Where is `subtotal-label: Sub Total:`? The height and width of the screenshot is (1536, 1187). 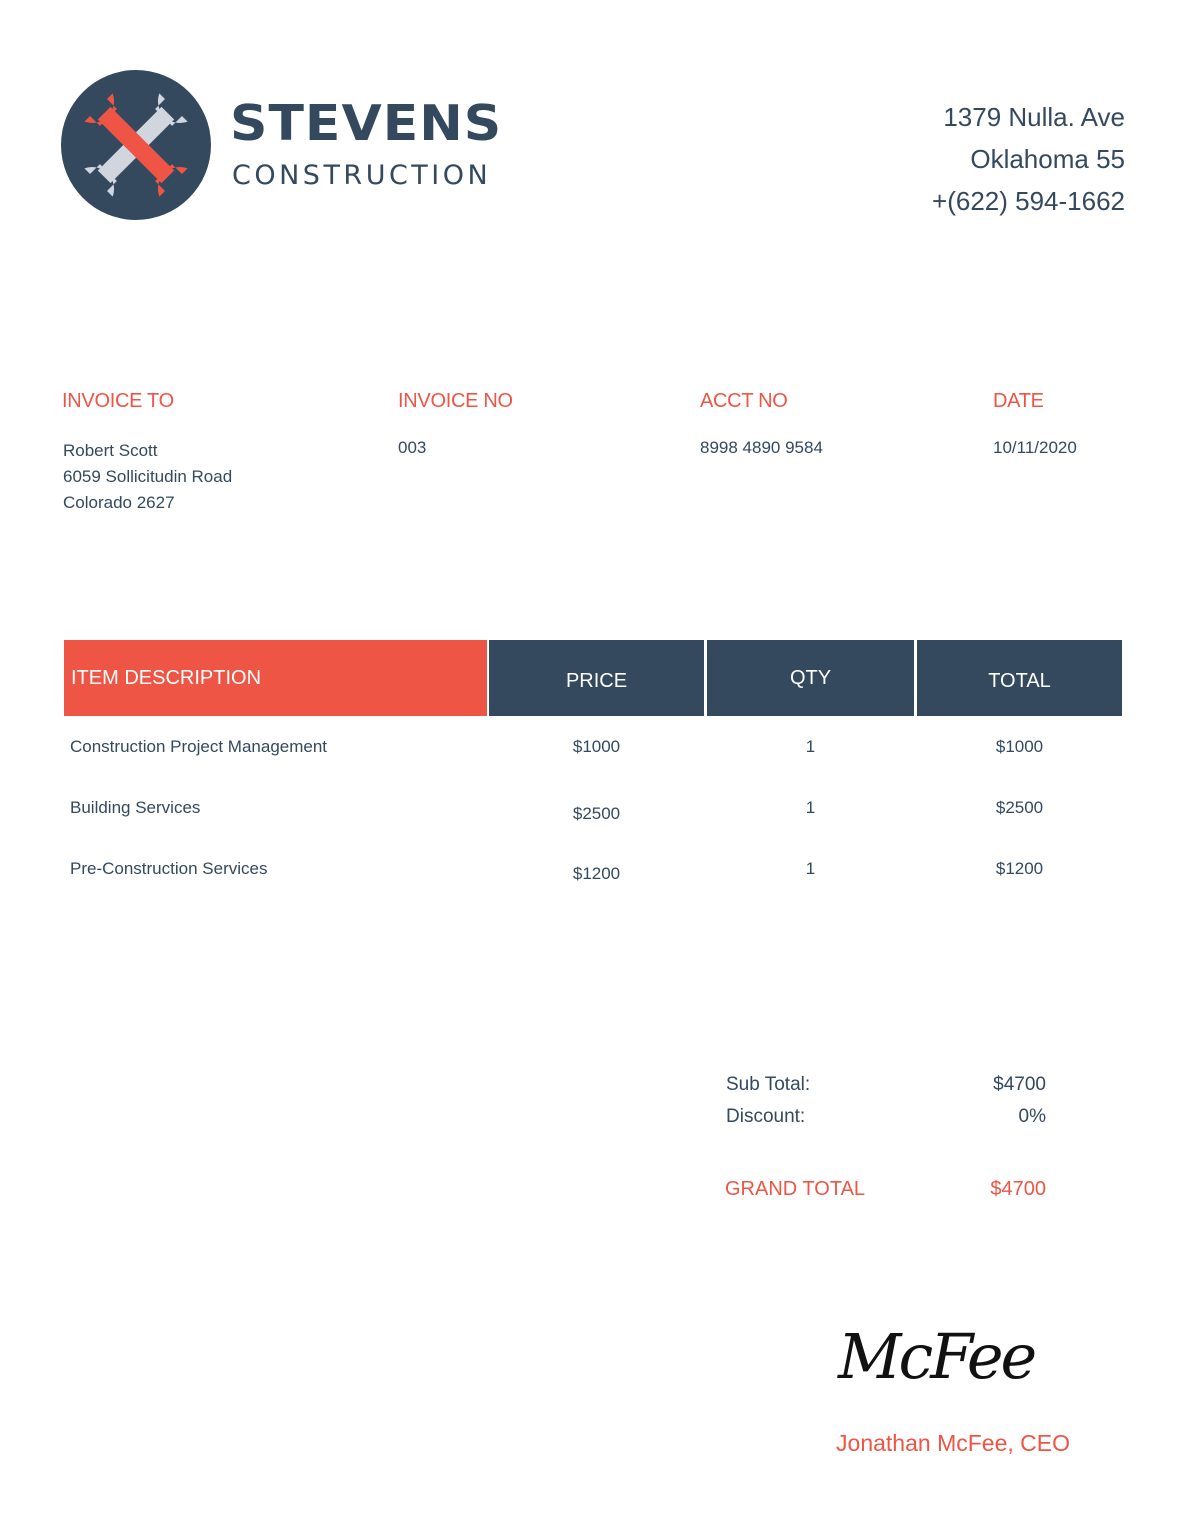
subtotal-label: Sub Total: is located at coordinates (768, 1084).